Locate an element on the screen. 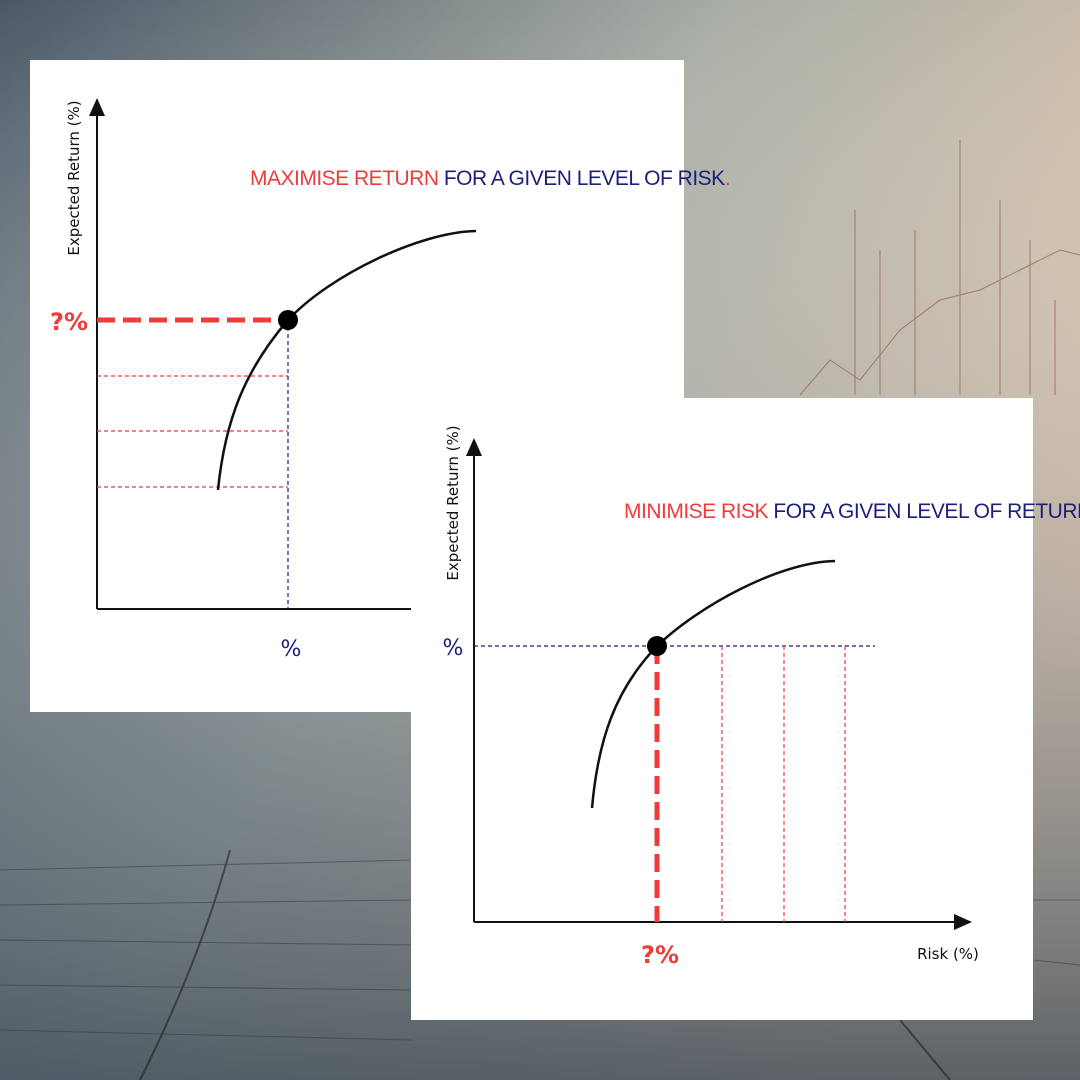  marker-x-label: % is located at coordinates (291, 649).